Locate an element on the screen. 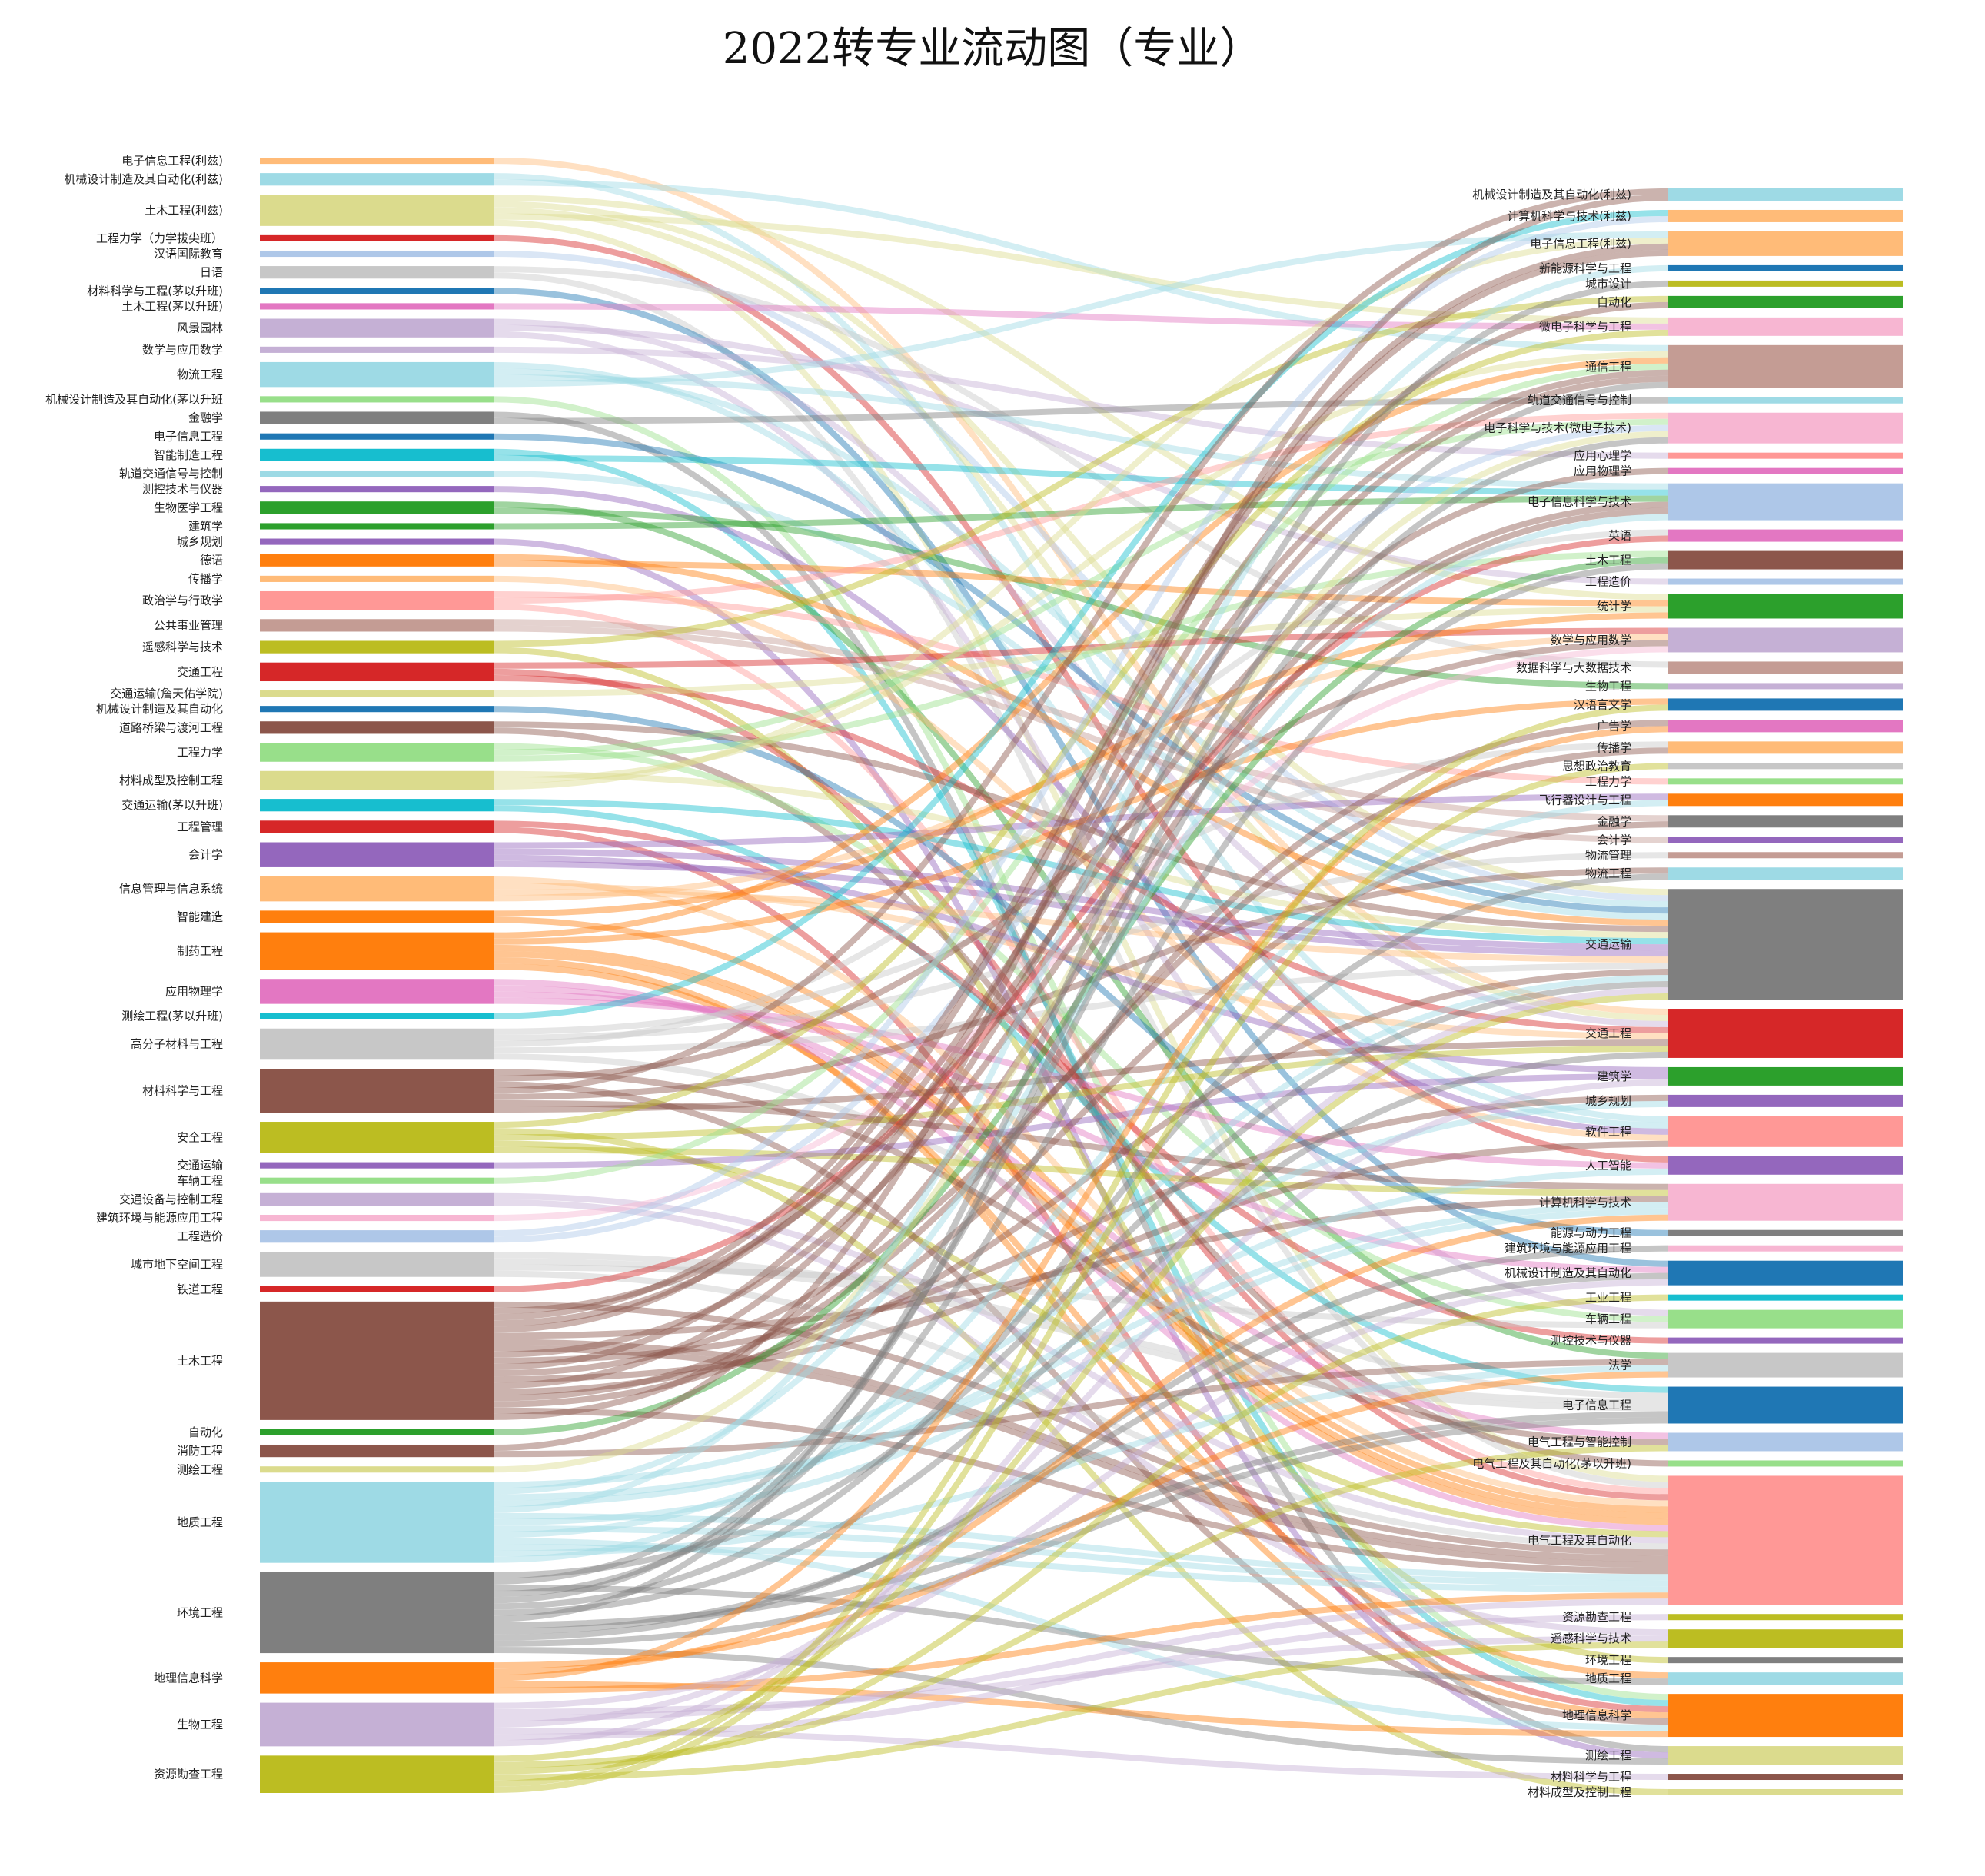  right-node-47-label: 电气工程及其自动化 is located at coordinates (1579, 1540).